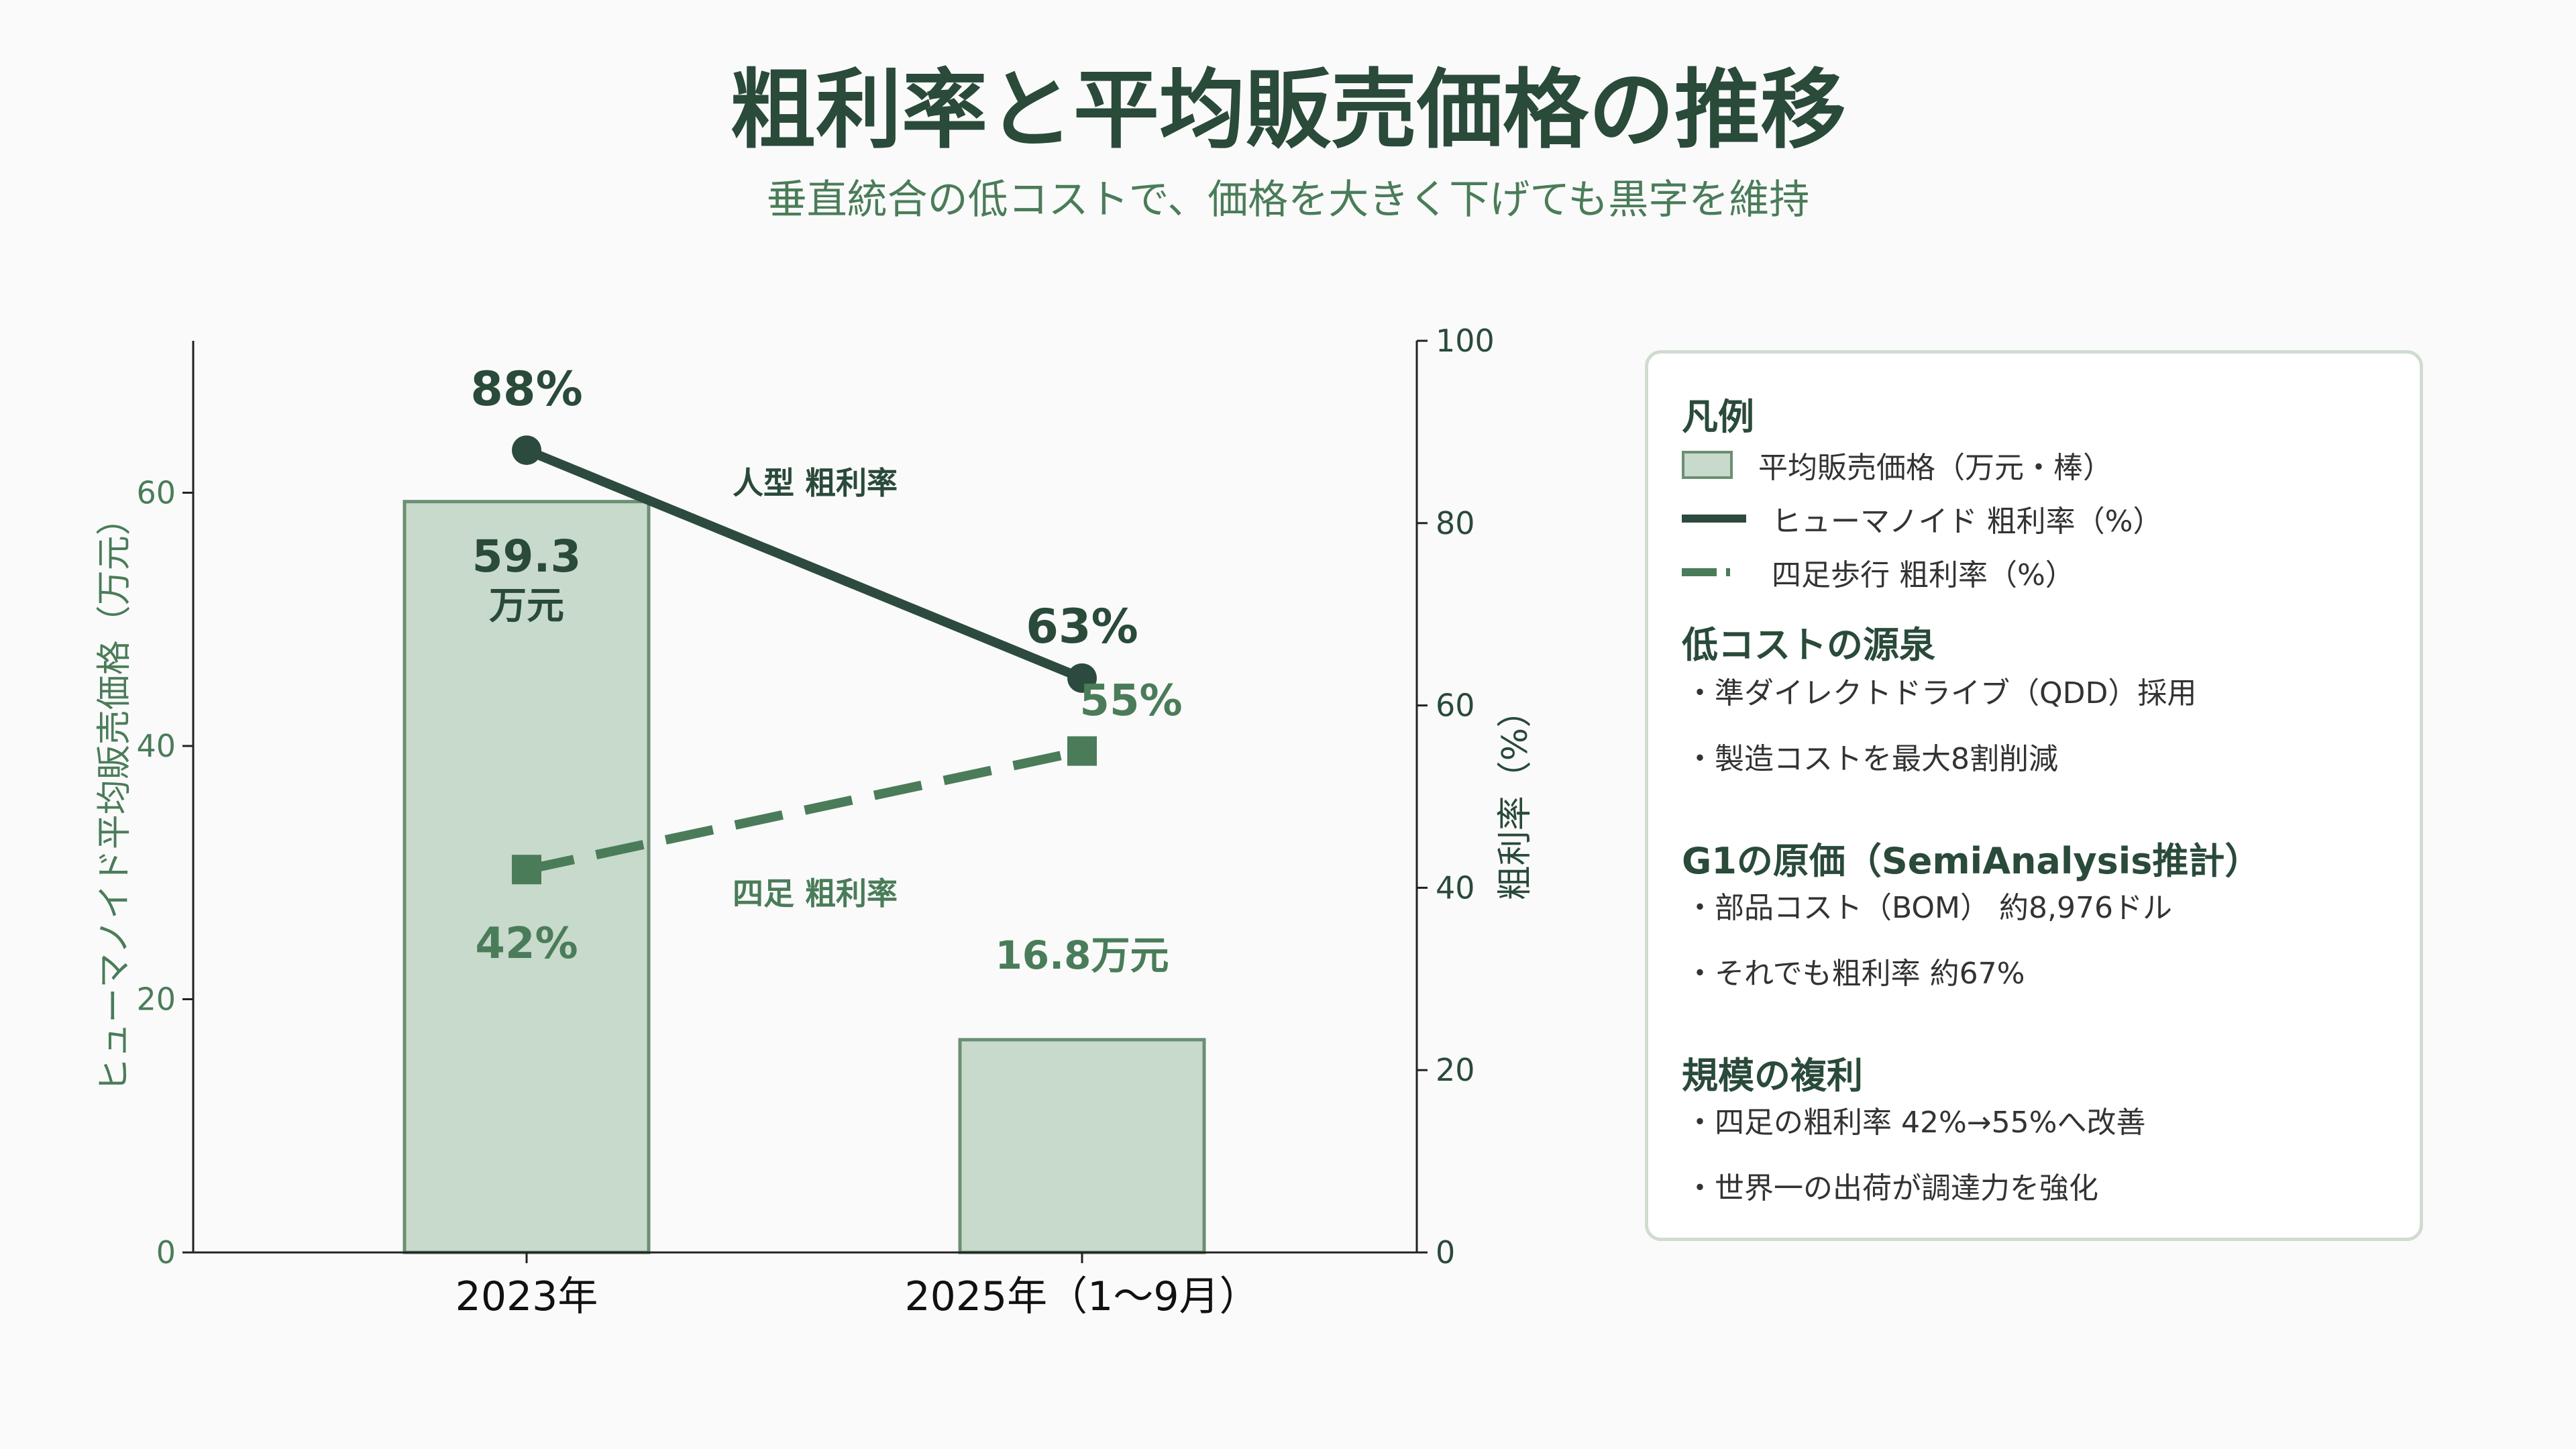  What do you see at coordinates (166, 1252) in the screenshot?
I see `left-tick-label: 0` at bounding box center [166, 1252].